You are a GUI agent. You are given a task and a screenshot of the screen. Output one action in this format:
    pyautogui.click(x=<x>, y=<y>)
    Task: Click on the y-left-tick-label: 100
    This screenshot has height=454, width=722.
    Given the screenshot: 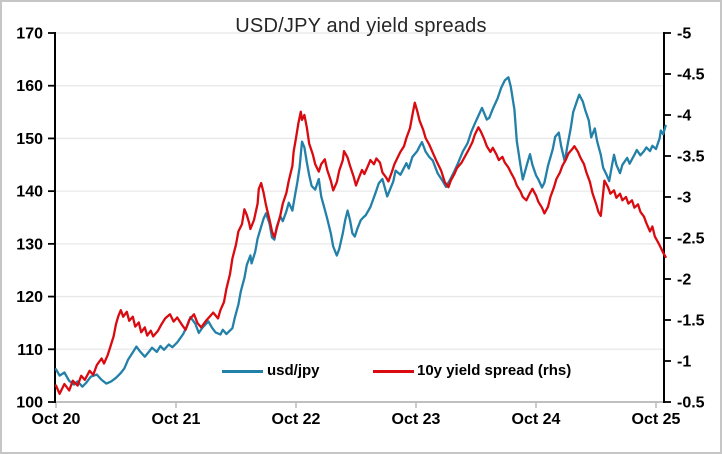 What is the action you would take?
    pyautogui.click(x=29, y=403)
    